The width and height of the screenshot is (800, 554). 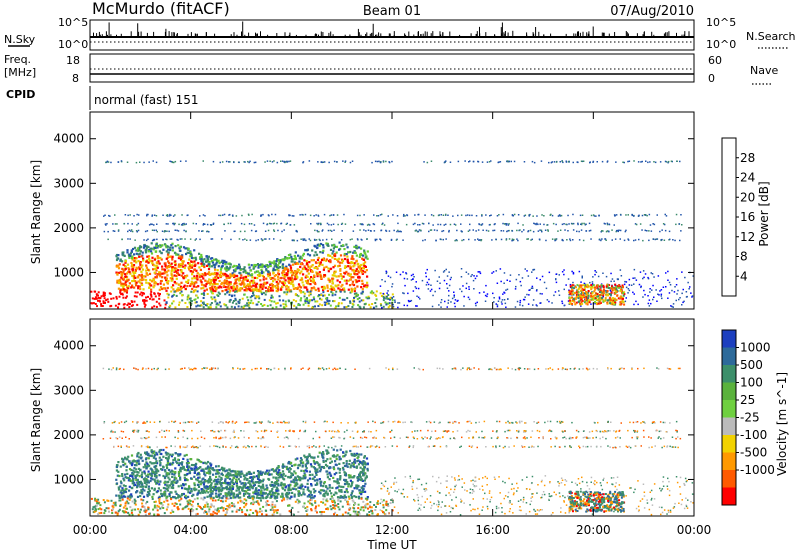 I want to click on date-title: 07/Aug/2010, so click(x=652, y=11).